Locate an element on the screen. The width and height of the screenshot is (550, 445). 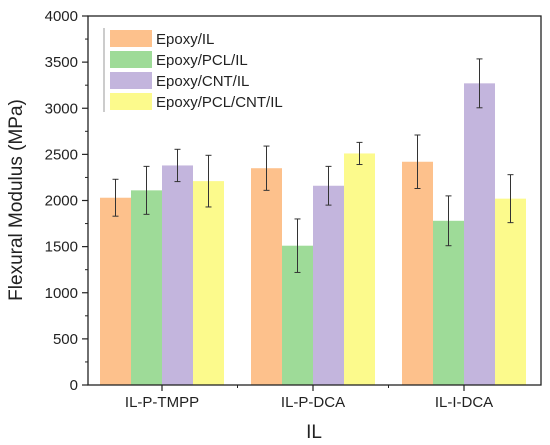
legend-label-1: Epoxy/IL is located at coordinates (185, 39).